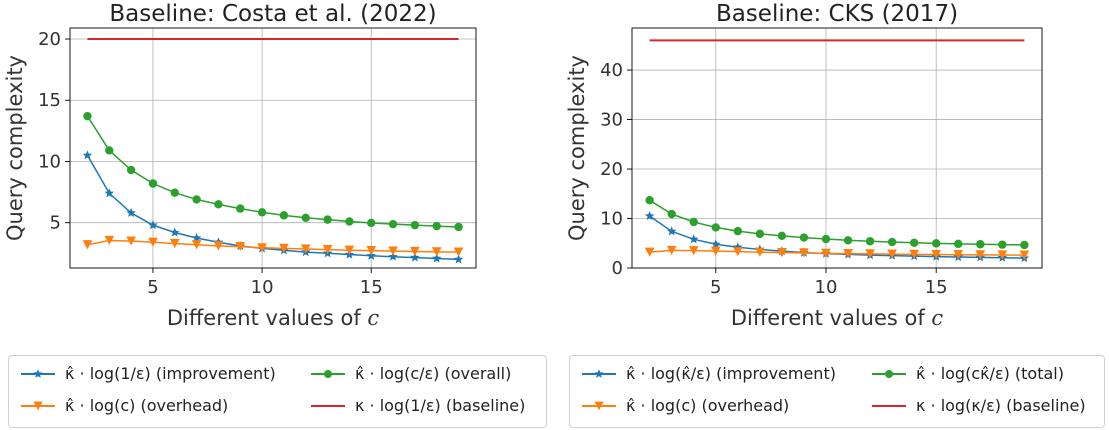 Image resolution: width=1109 pixels, height=430 pixels. Describe the element at coordinates (837, 318) in the screenshot. I see `x-axis-label-right: Different values of c` at that location.